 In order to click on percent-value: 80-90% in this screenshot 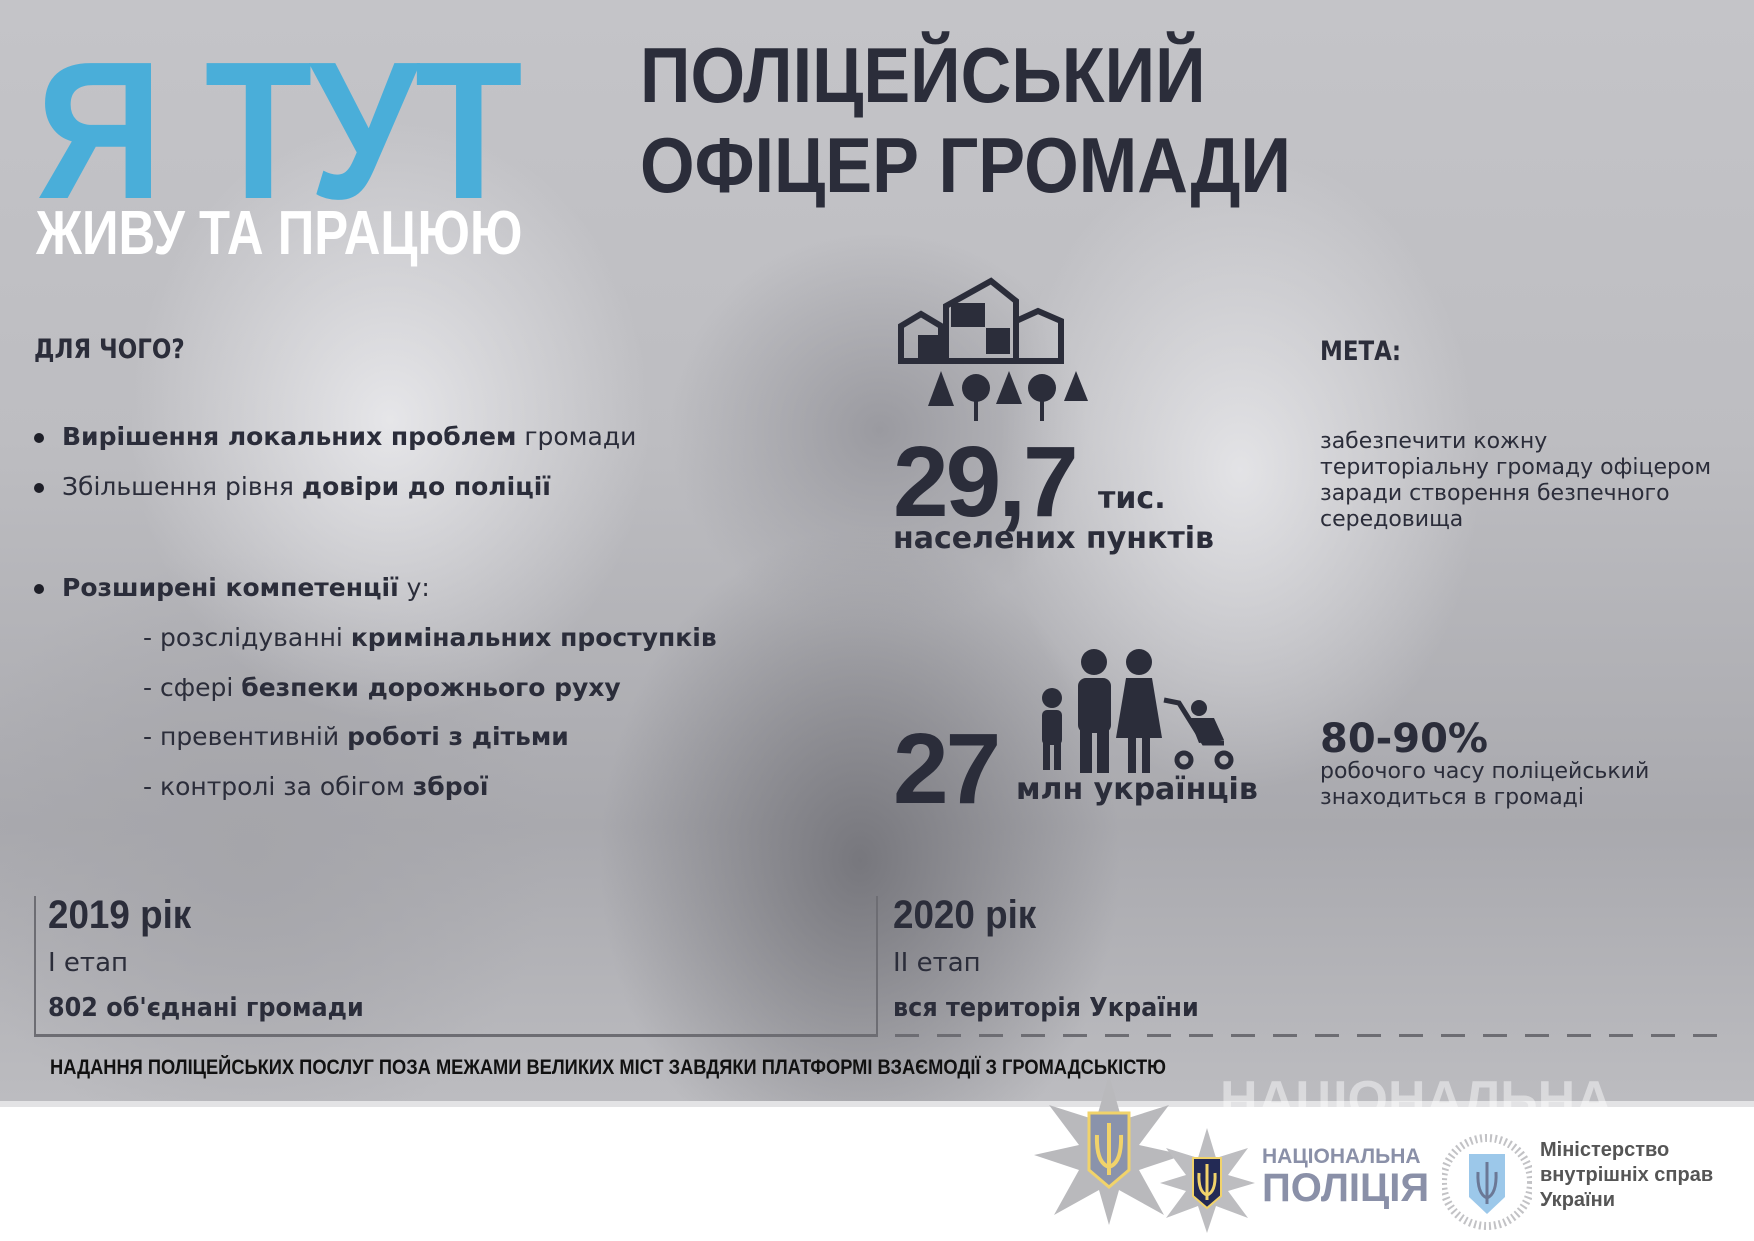, I will do `click(1404, 739)`.